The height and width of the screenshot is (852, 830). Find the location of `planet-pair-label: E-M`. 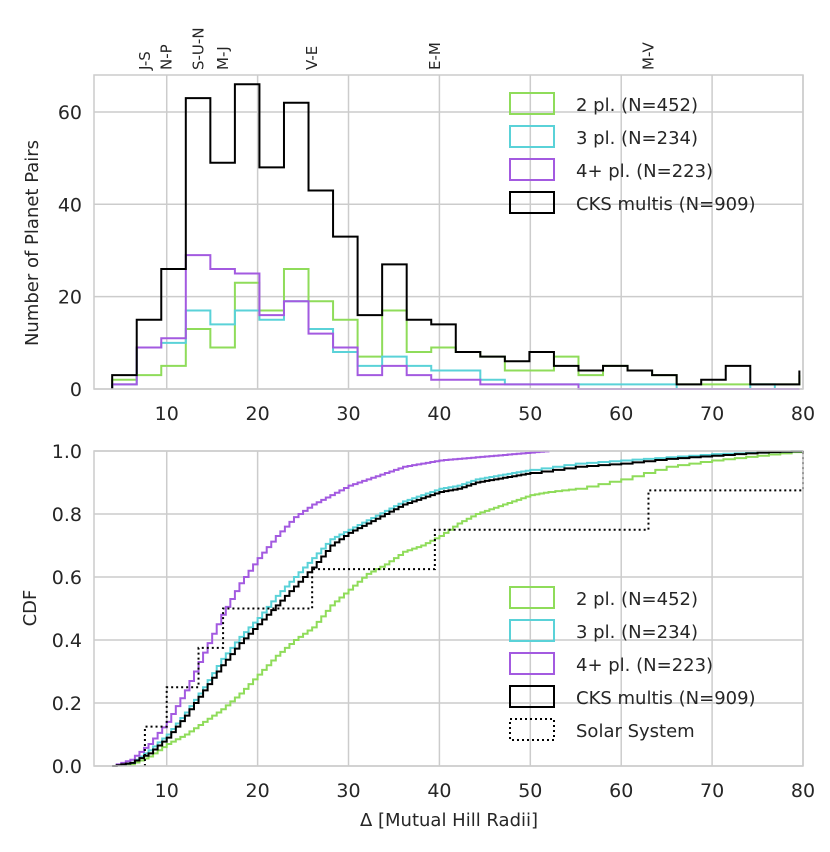

planet-pair-label: E-M is located at coordinates (435, 56).